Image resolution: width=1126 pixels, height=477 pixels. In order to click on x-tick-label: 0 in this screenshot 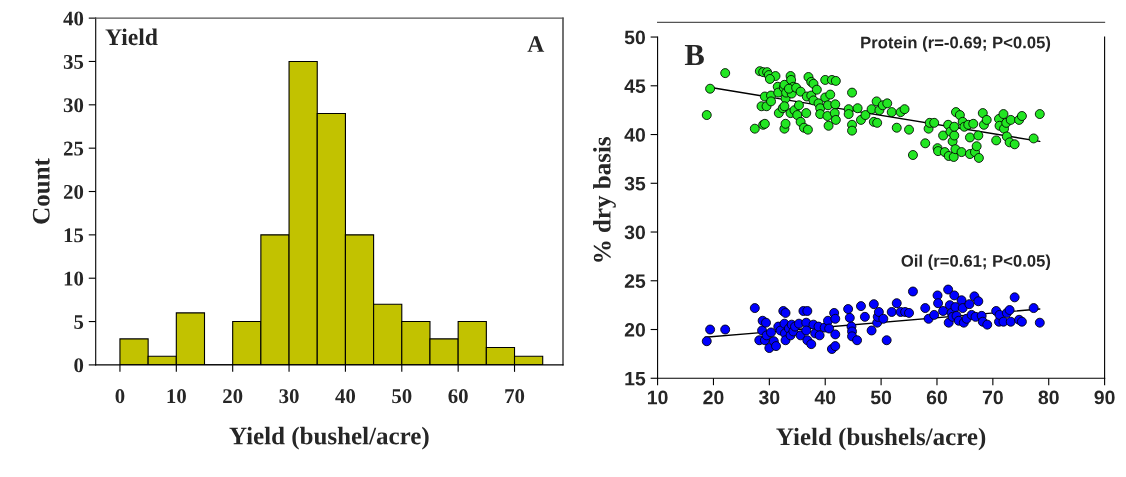, I will do `click(120, 396)`.